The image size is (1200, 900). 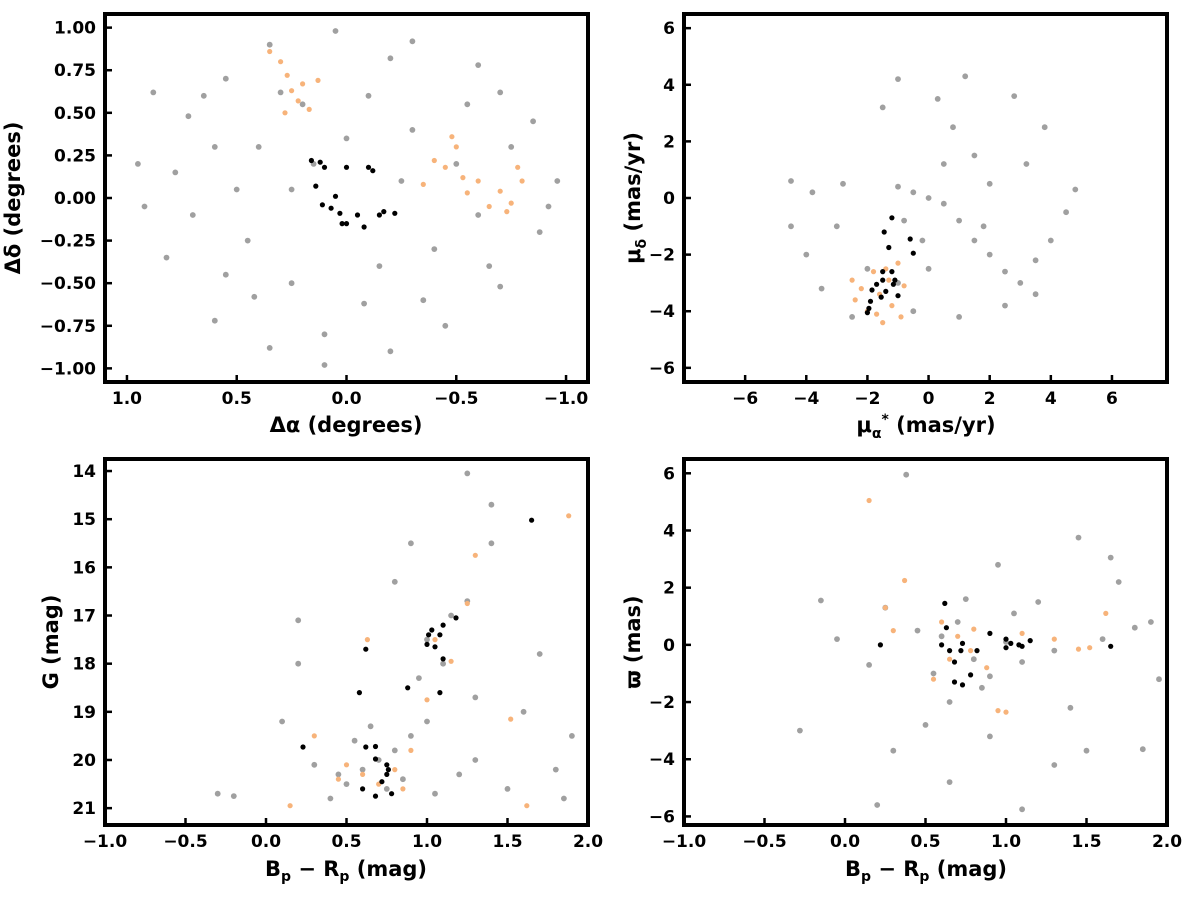 I want to click on sky-y-tick-label: −1.00, so click(x=68, y=369).